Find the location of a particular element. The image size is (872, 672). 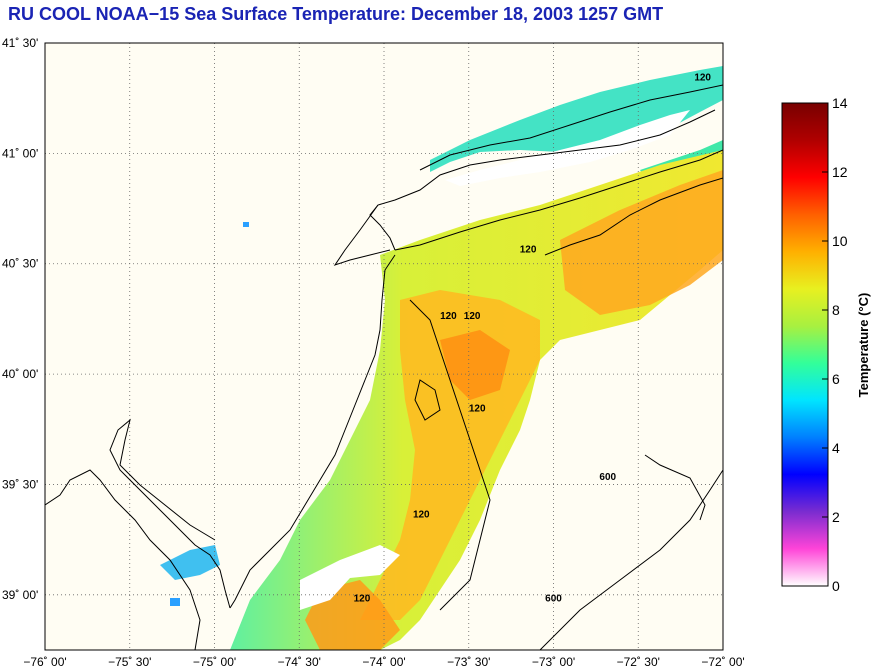

longitude-label: −73˚ 00' is located at coordinates (553, 662).